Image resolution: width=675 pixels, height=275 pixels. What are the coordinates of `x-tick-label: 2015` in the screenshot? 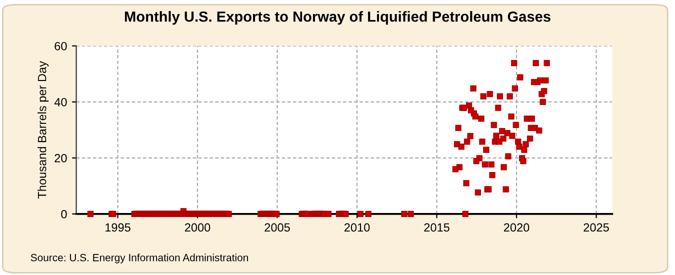 It's located at (437, 227).